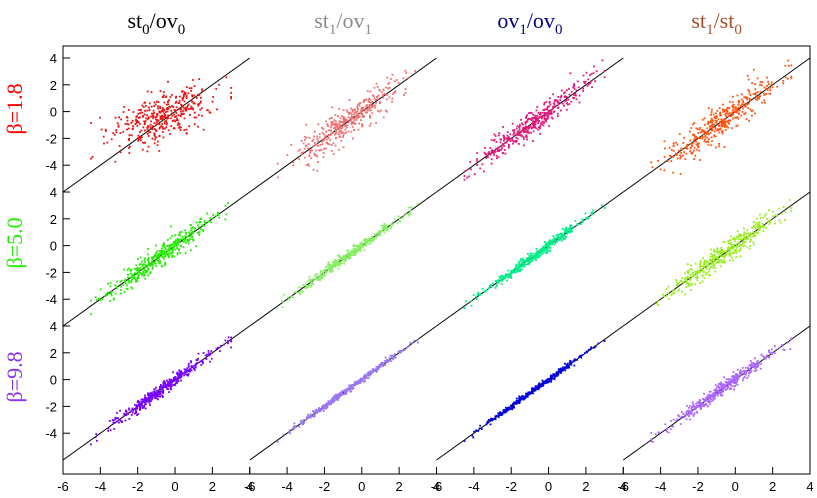 The image size is (817, 498). Describe the element at coordinates (436, 486) in the screenshot. I see `x-tick-label: 4` at that location.